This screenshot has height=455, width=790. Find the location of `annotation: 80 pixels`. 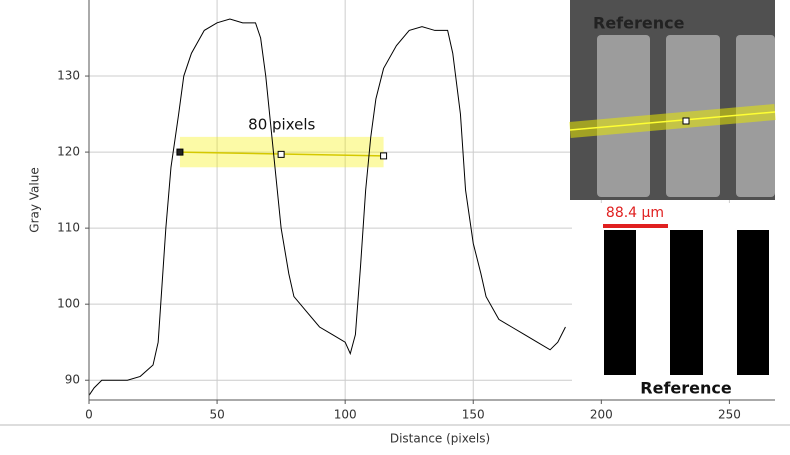

annotation: 80 pixels is located at coordinates (281, 124).